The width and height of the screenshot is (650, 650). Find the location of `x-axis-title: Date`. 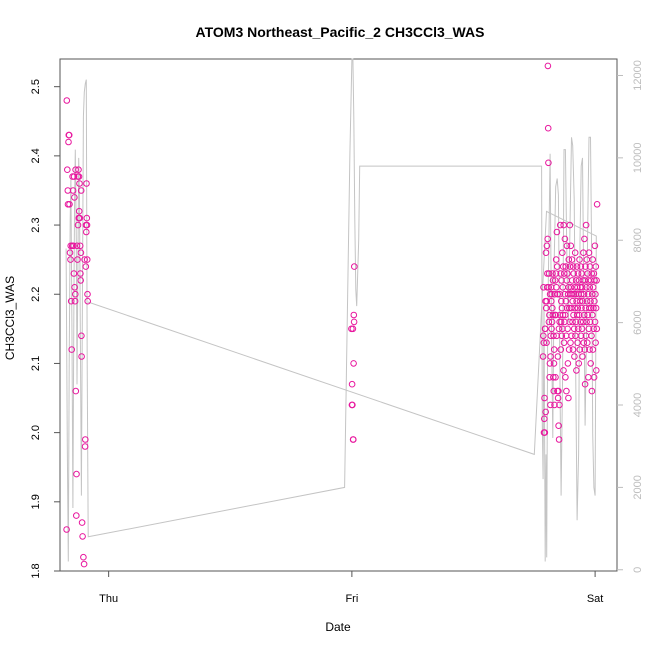

x-axis-title: Date is located at coordinates (338, 627).